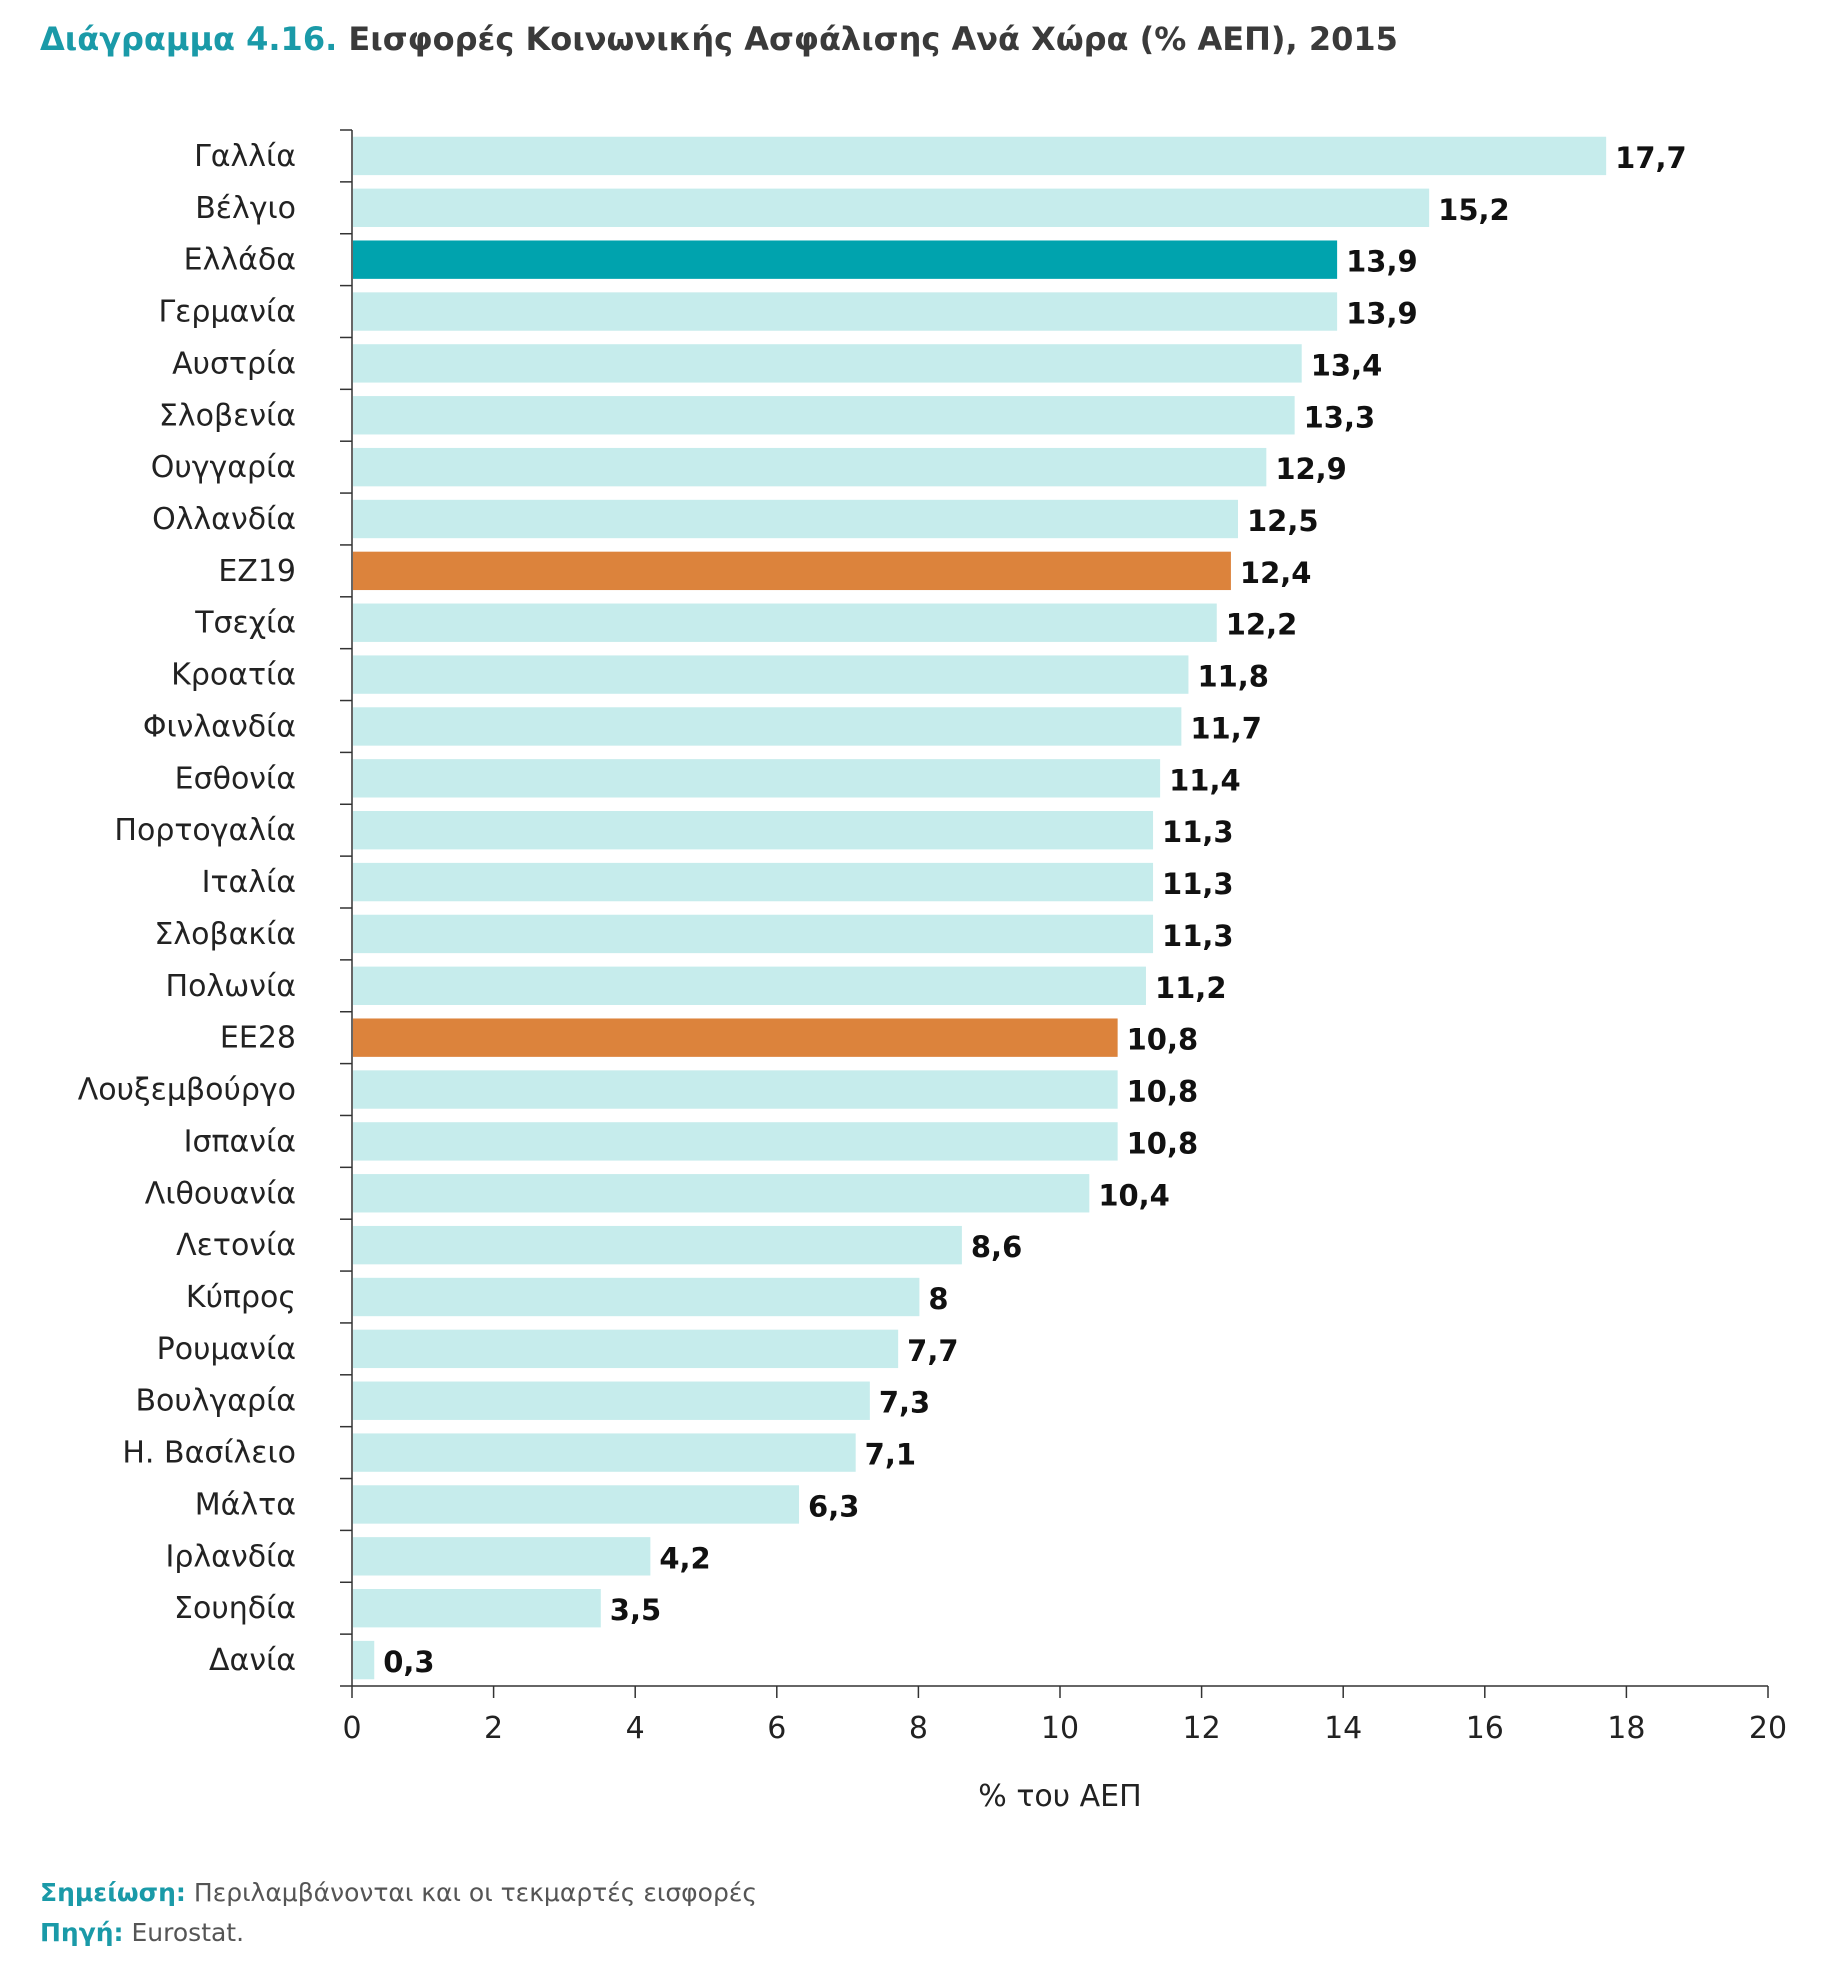  I want to click on value-label: 6,3, so click(833, 1506).